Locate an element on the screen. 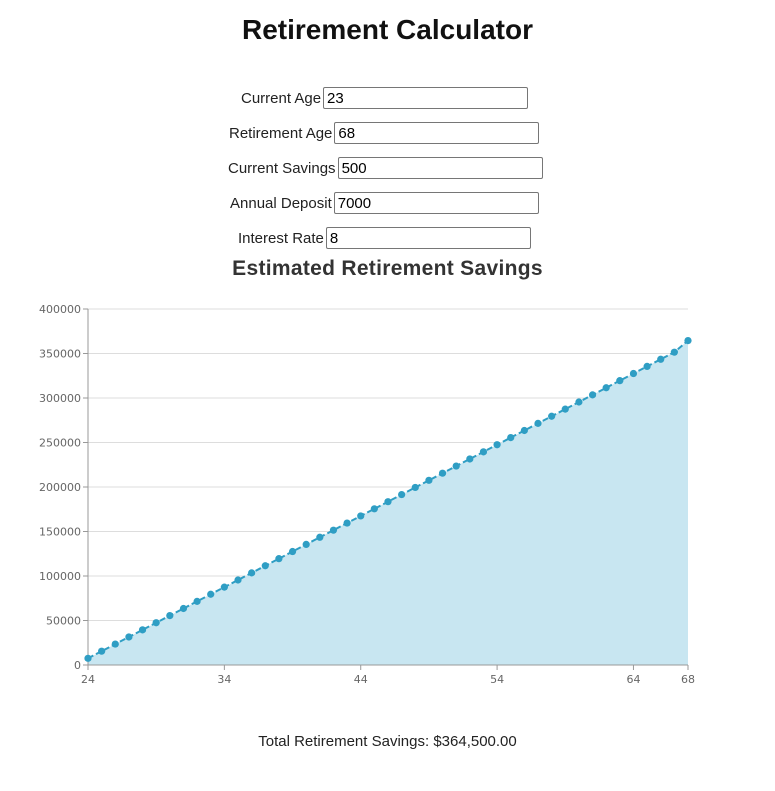 This screenshot has width=775, height=791. retirement-age-input is located at coordinates (437, 133).